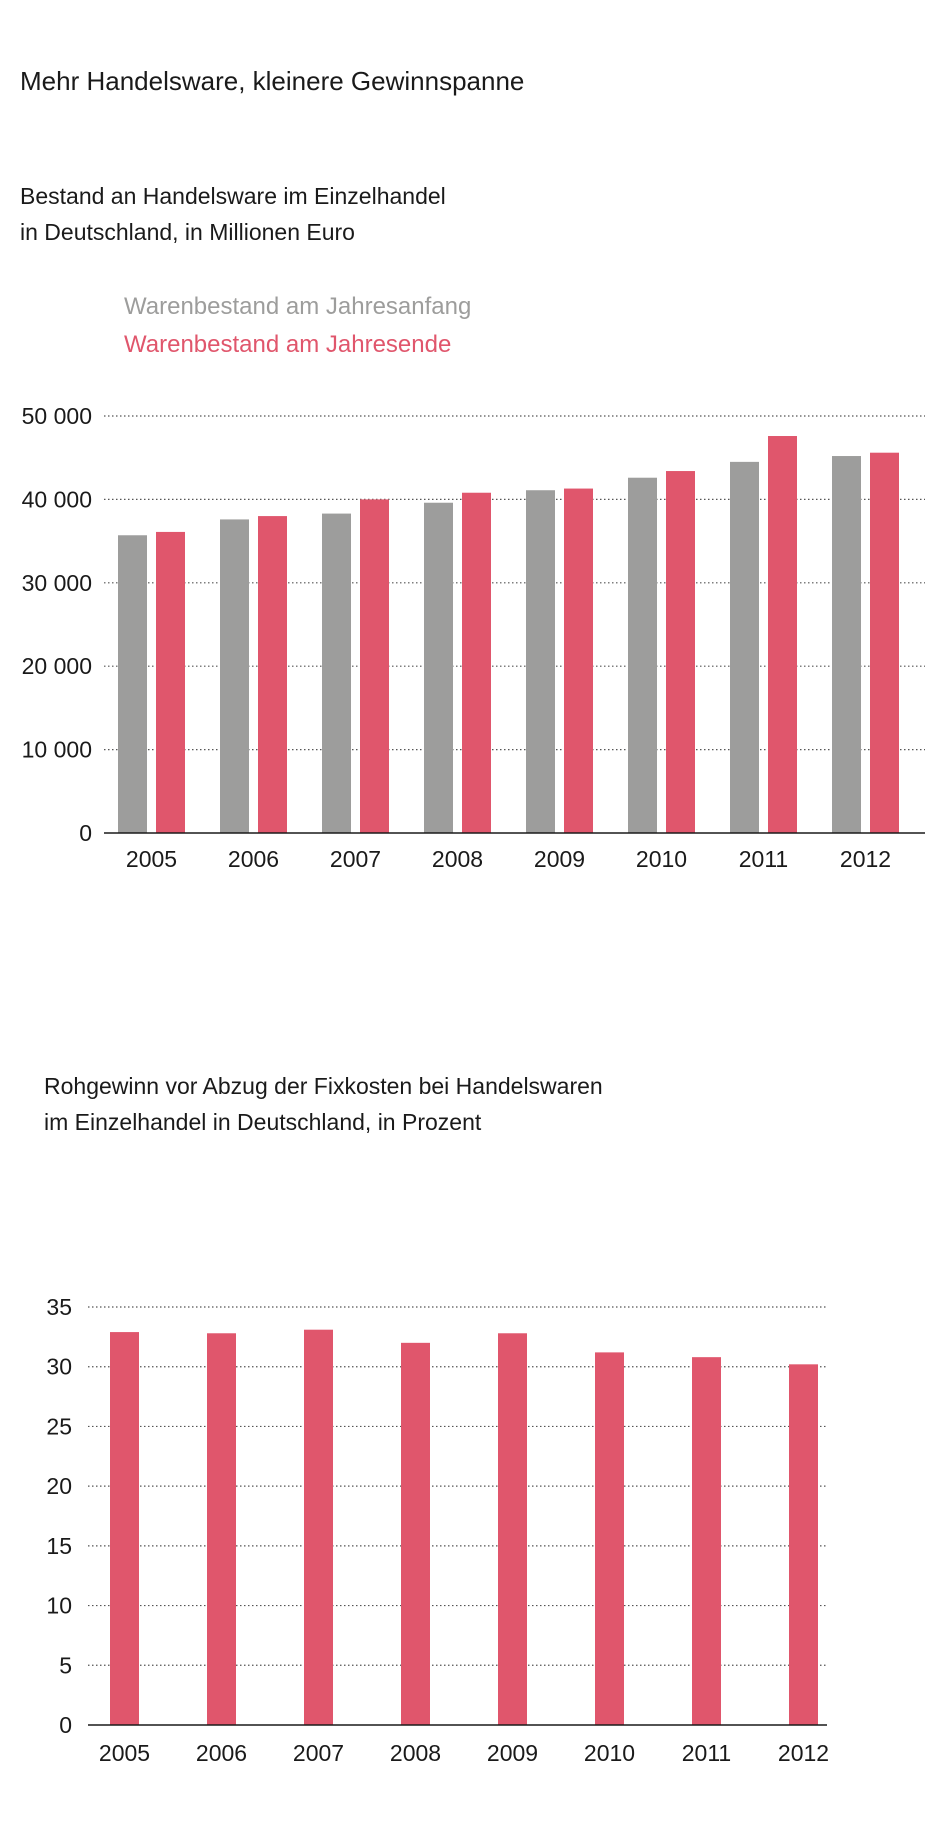 The image size is (940, 1844). What do you see at coordinates (65, 1665) in the screenshot?
I see `chart2-ytick-label: 5` at bounding box center [65, 1665].